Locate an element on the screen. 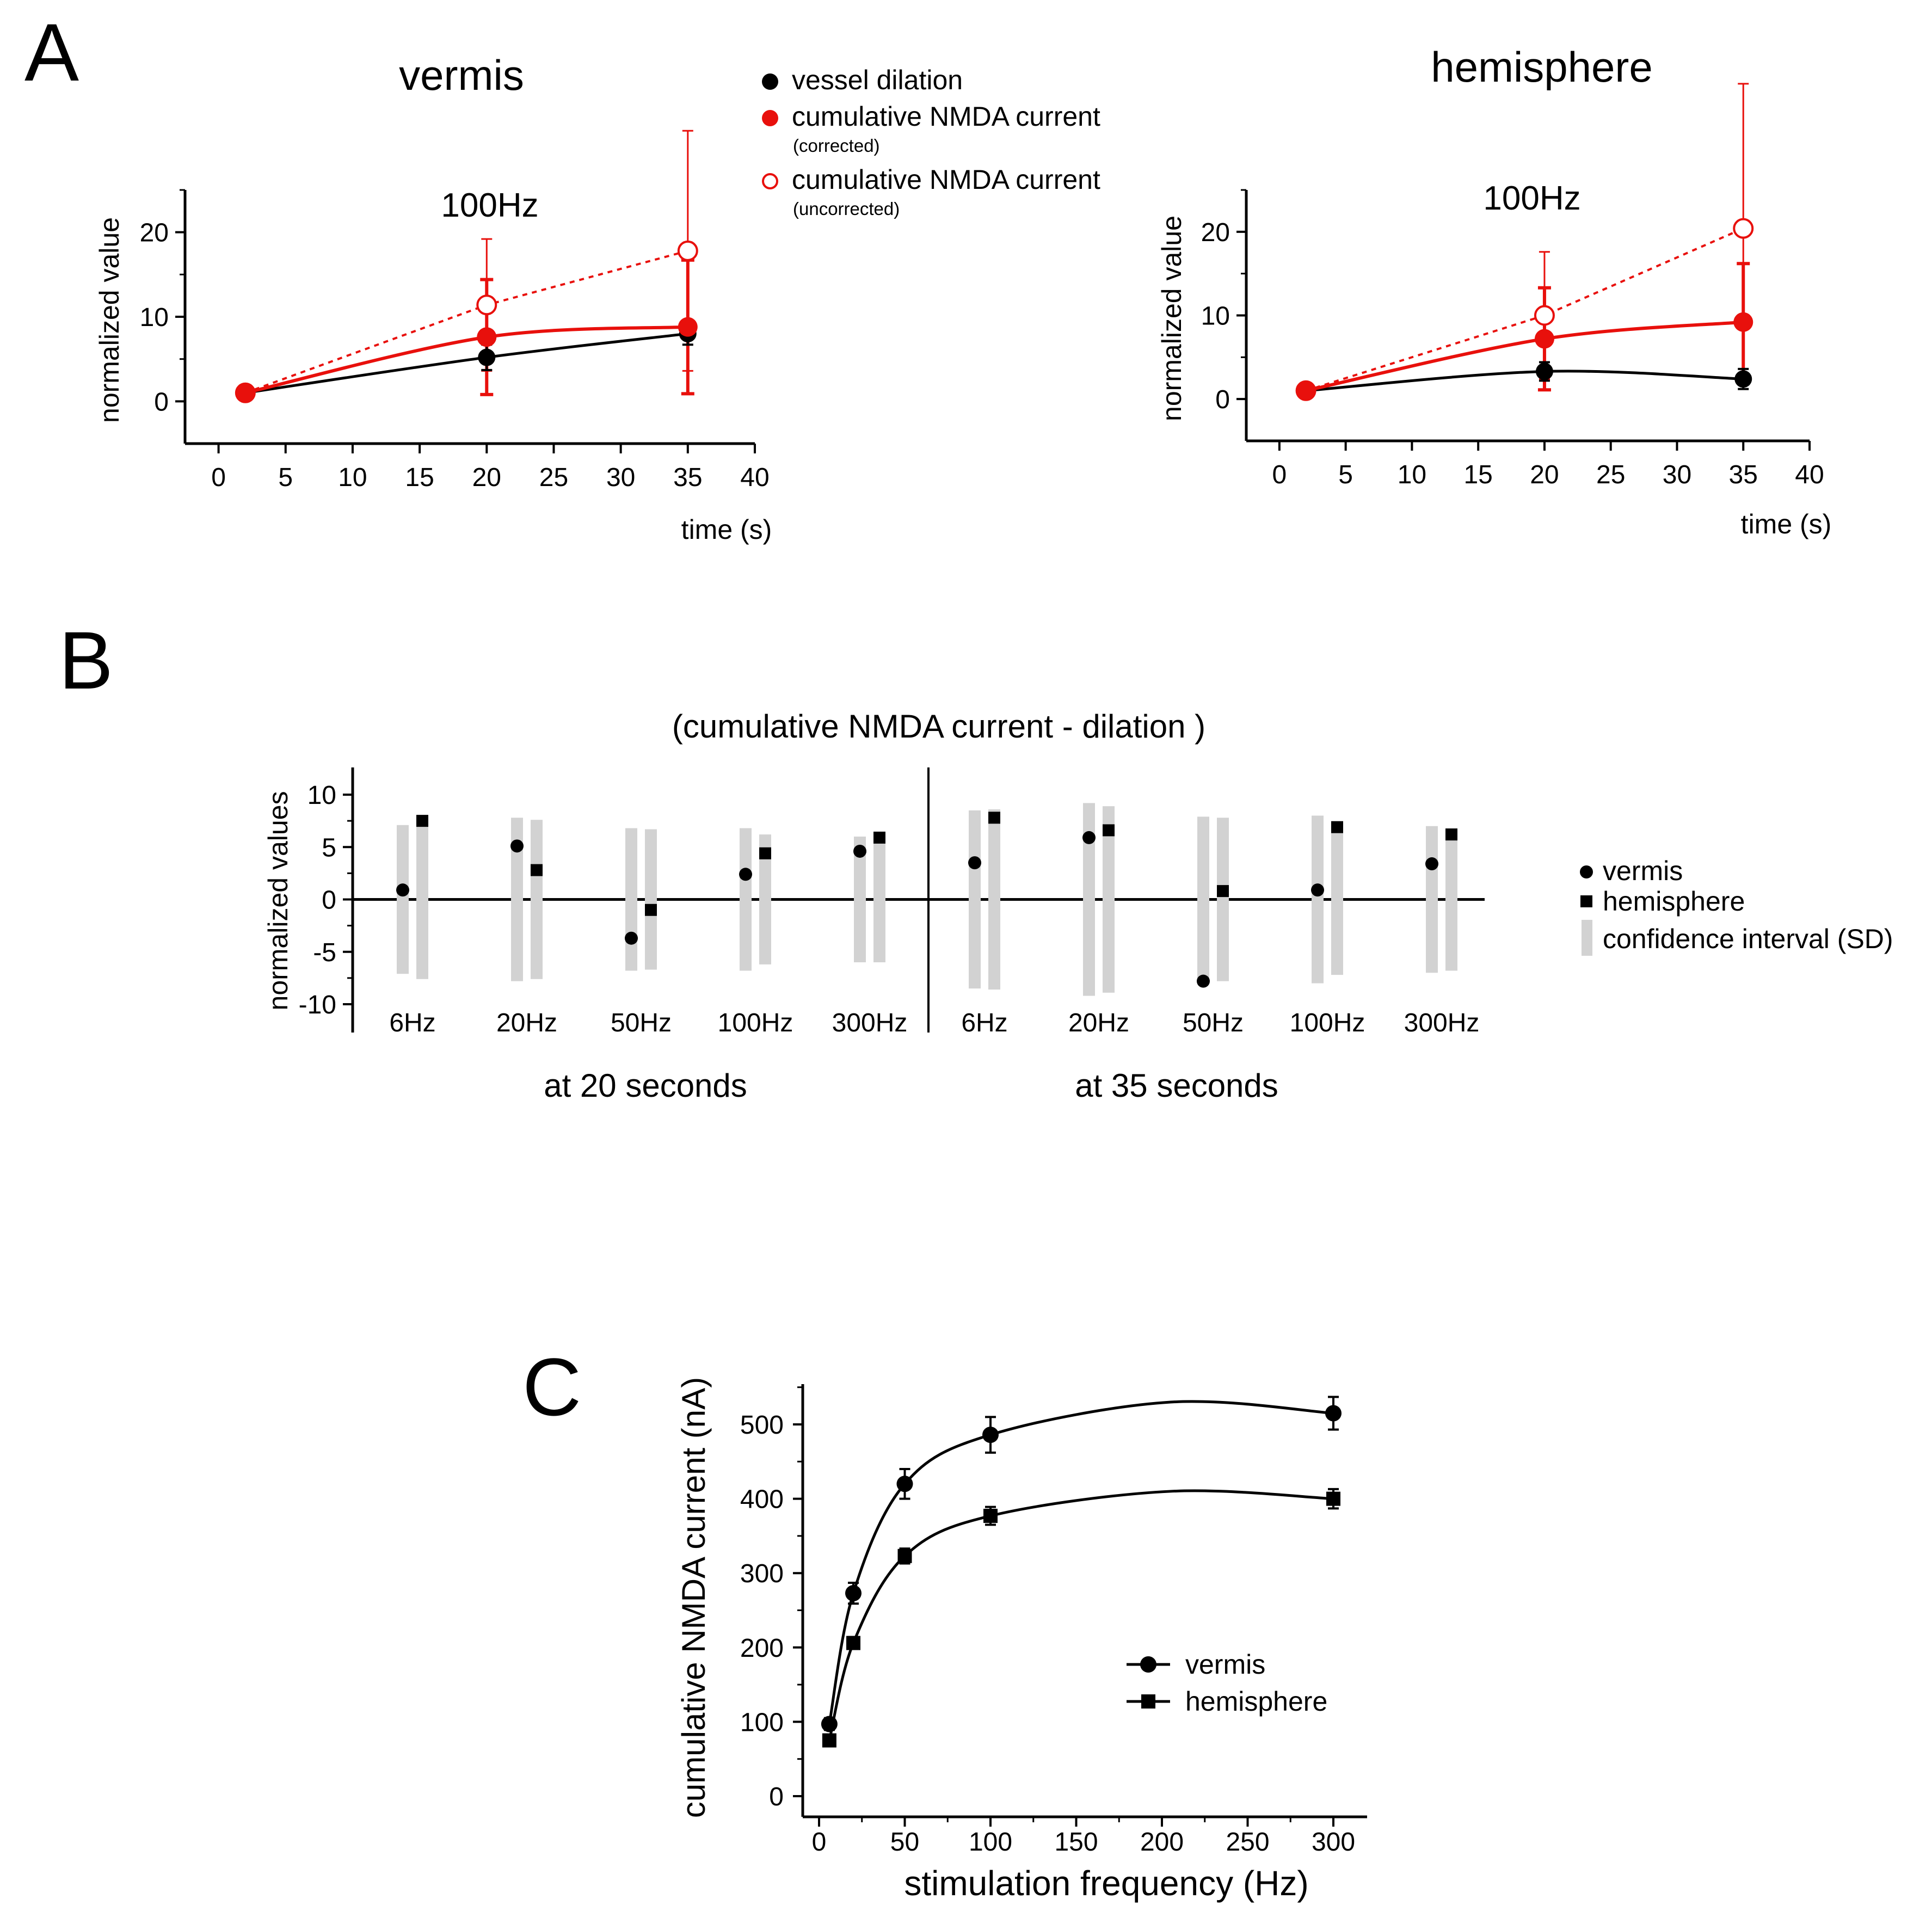 This screenshot has width=1932, height=1911. legend-label-uncorrected: cumulative NMDA current is located at coordinates (946, 180).